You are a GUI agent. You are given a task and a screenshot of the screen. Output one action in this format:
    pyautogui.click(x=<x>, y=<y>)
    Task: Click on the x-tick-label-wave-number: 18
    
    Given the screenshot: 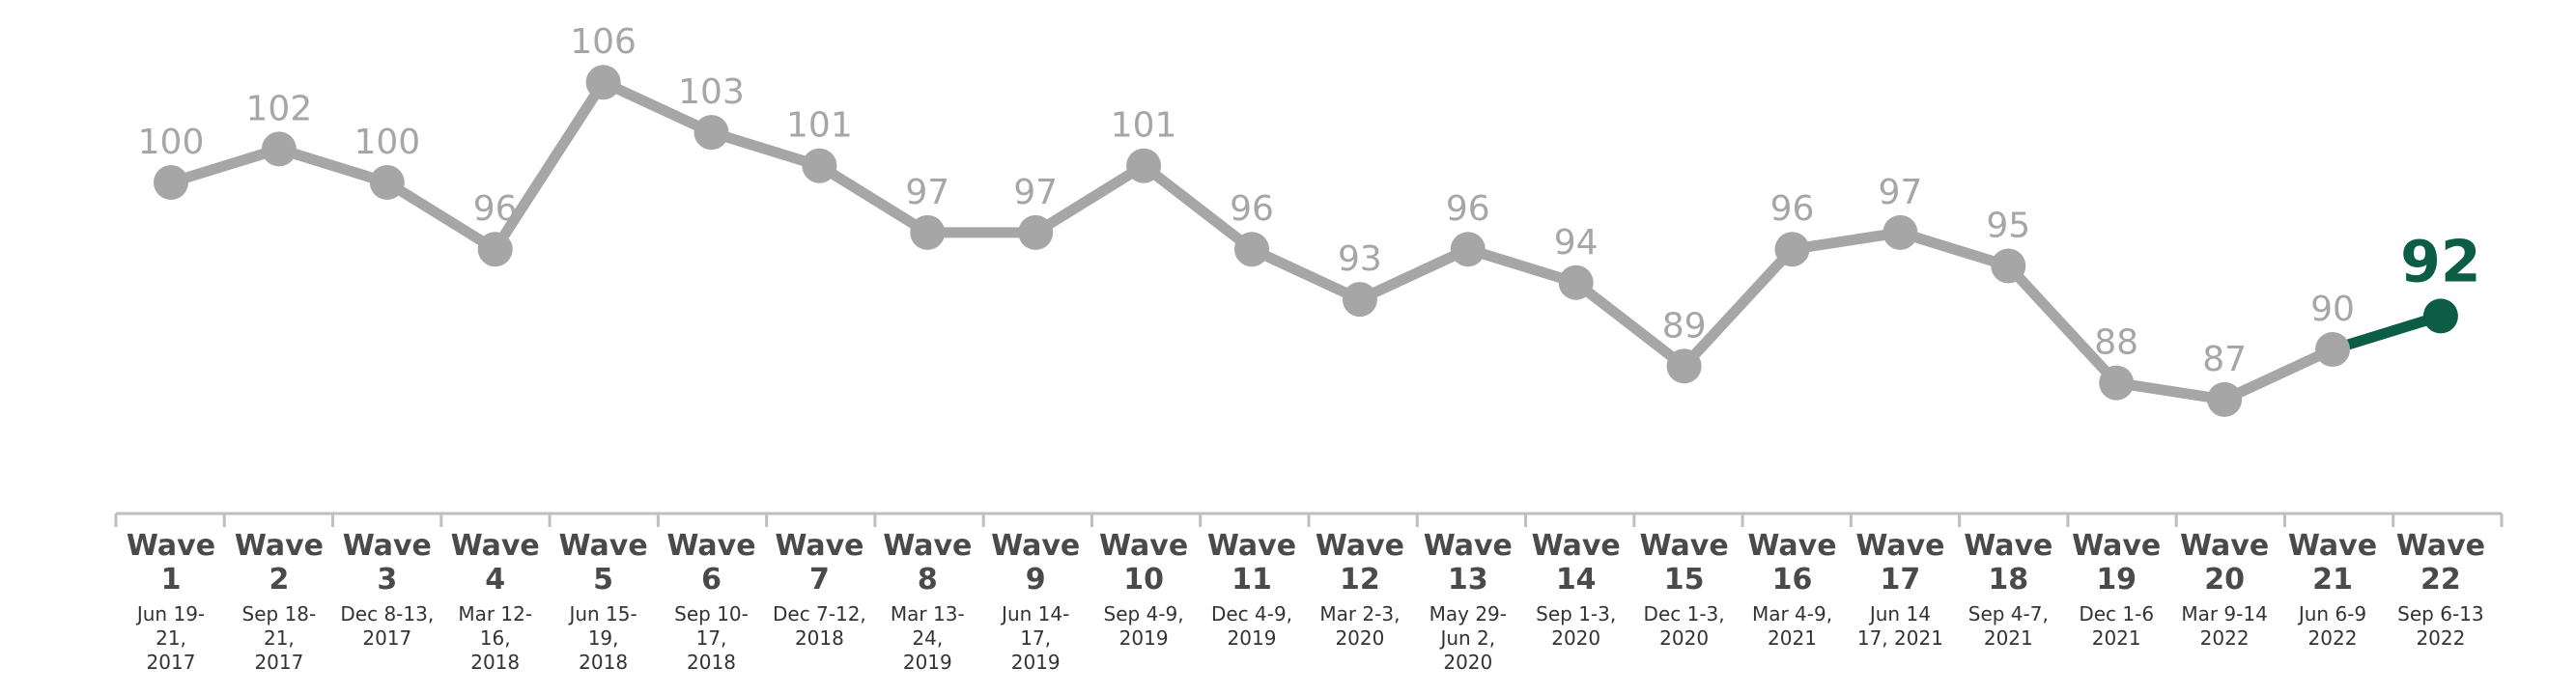 What is the action you would take?
    pyautogui.click(x=2008, y=580)
    